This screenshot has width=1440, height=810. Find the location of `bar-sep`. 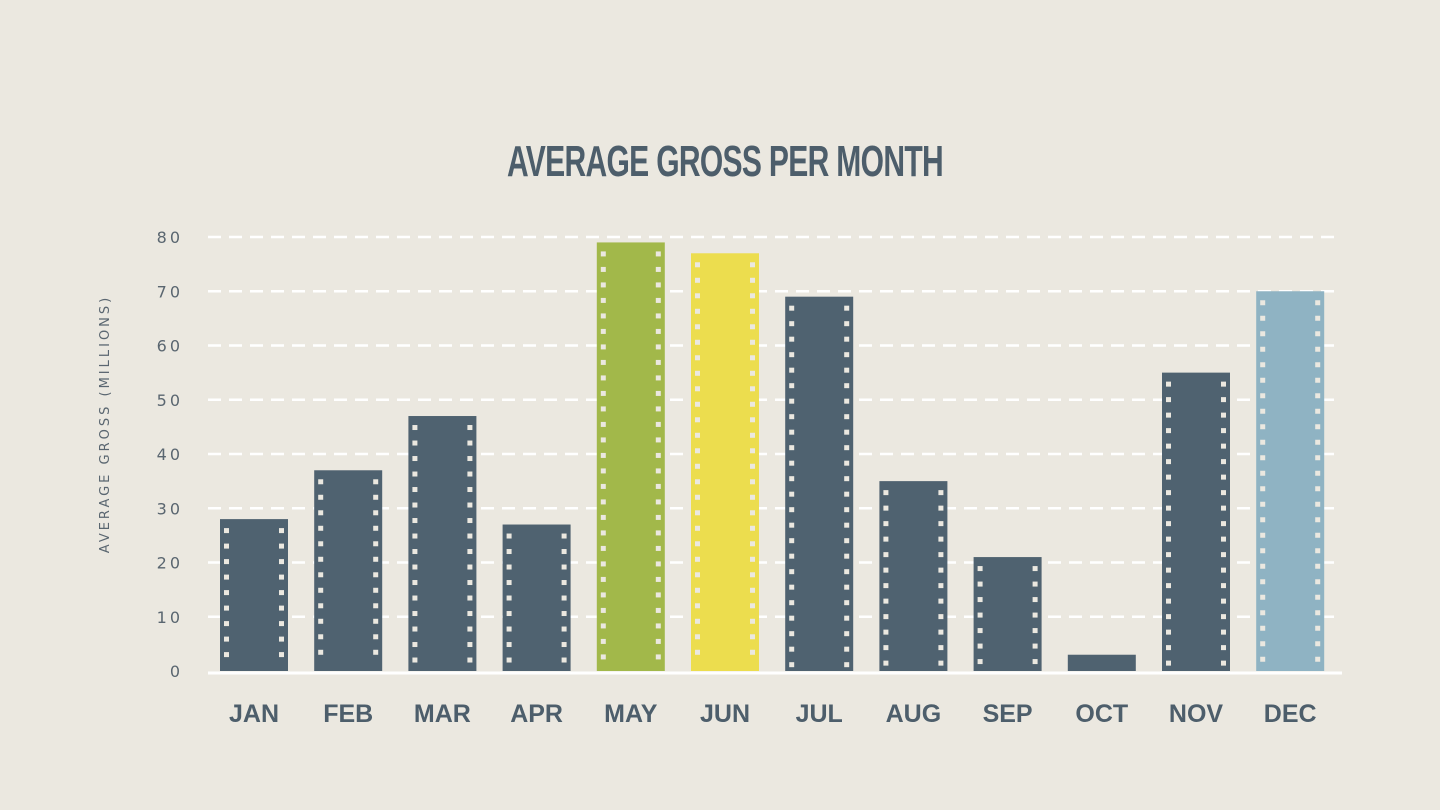

bar-sep is located at coordinates (1007, 614).